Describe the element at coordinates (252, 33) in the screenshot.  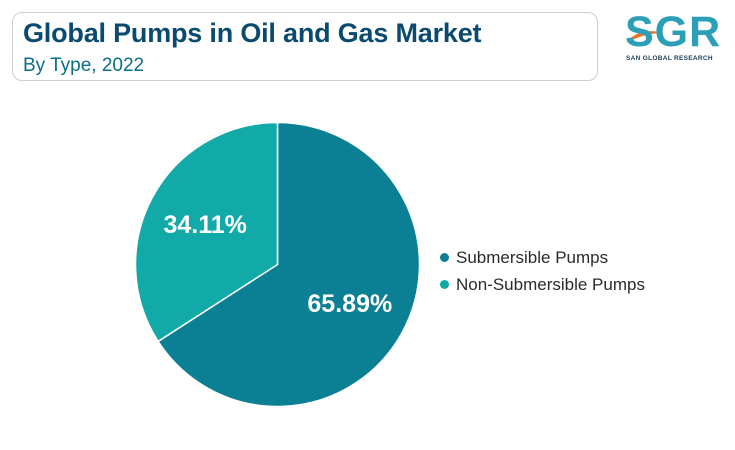
I see `chart-title: Global Pumps in Oil and Gas Market` at that location.